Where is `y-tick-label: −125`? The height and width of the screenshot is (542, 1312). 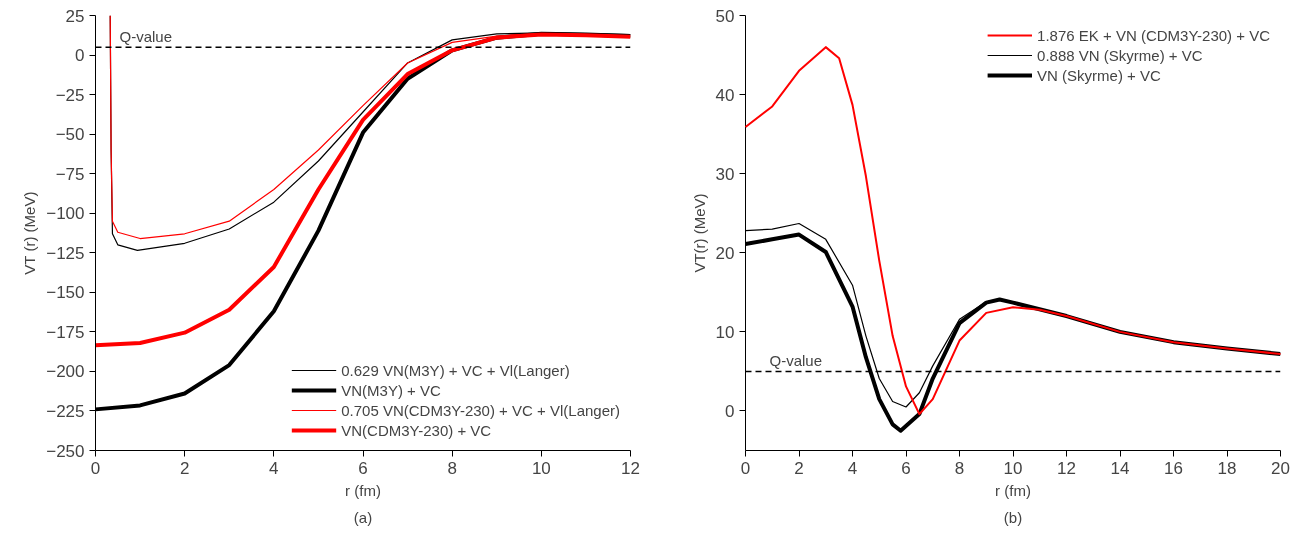
y-tick-label: −125 is located at coordinates (65, 253).